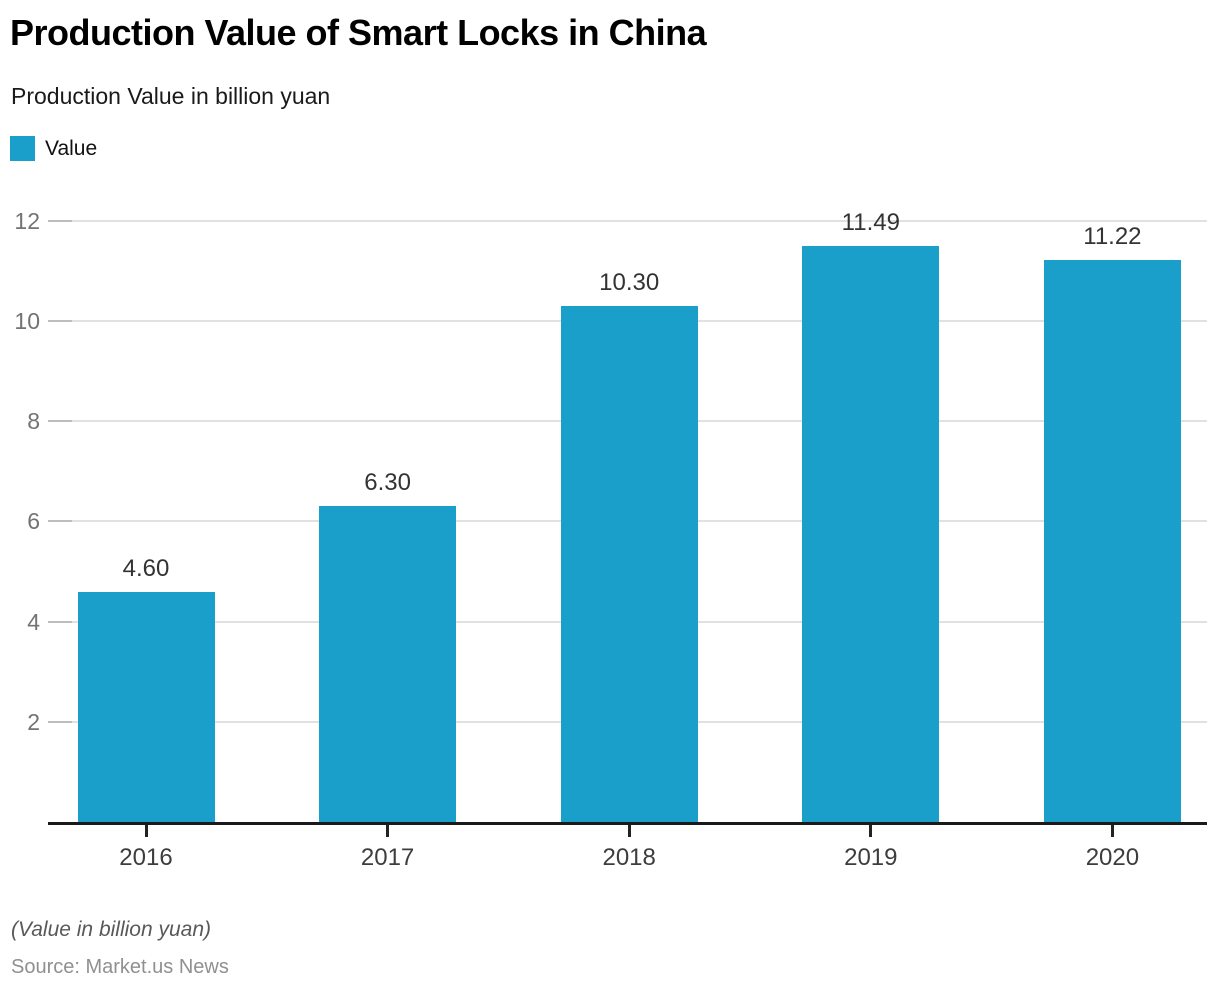  Describe the element at coordinates (22, 148) in the screenshot. I see `legend-swatch-icon` at that location.